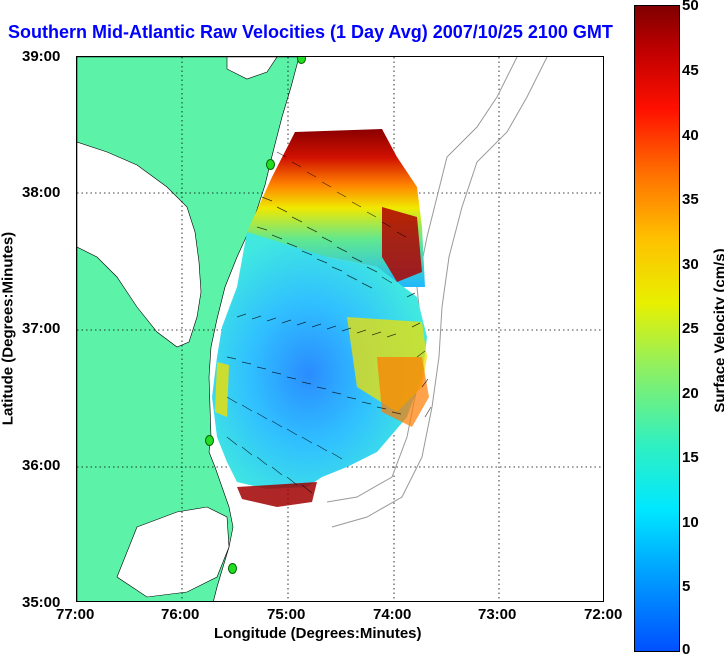 The height and width of the screenshot is (659, 724). Describe the element at coordinates (690, 135) in the screenshot. I see `colorbar-tick: 40` at that location.